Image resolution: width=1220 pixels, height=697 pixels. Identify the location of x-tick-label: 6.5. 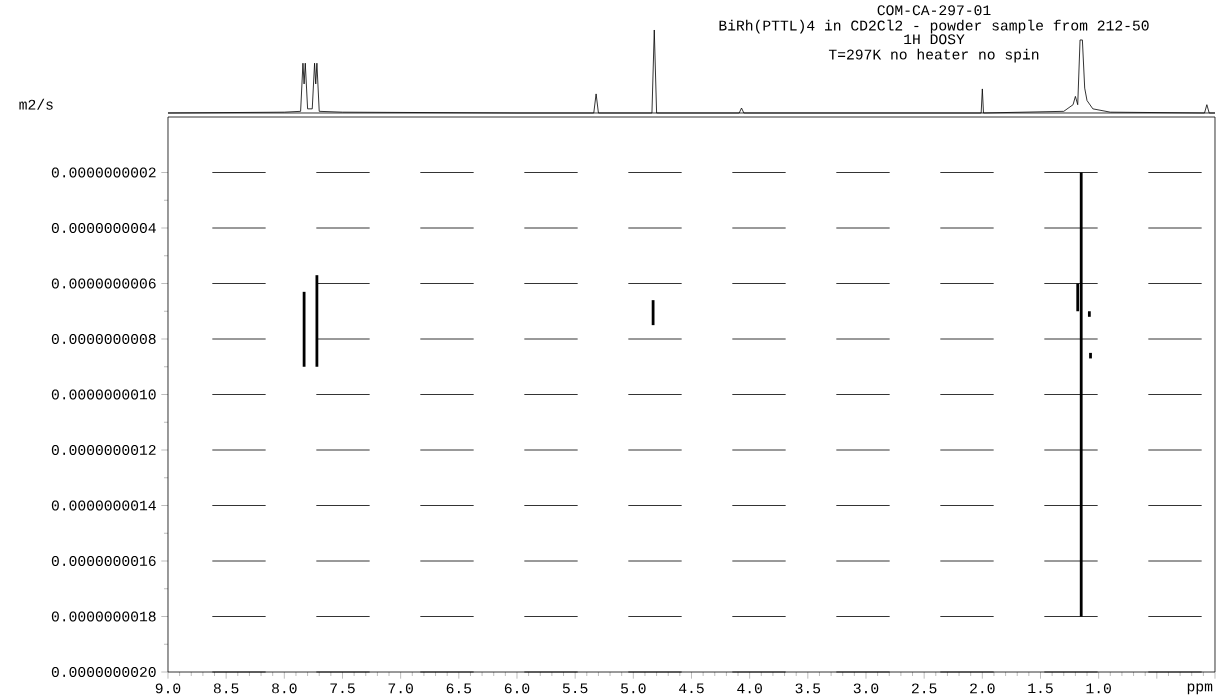
(459, 688).